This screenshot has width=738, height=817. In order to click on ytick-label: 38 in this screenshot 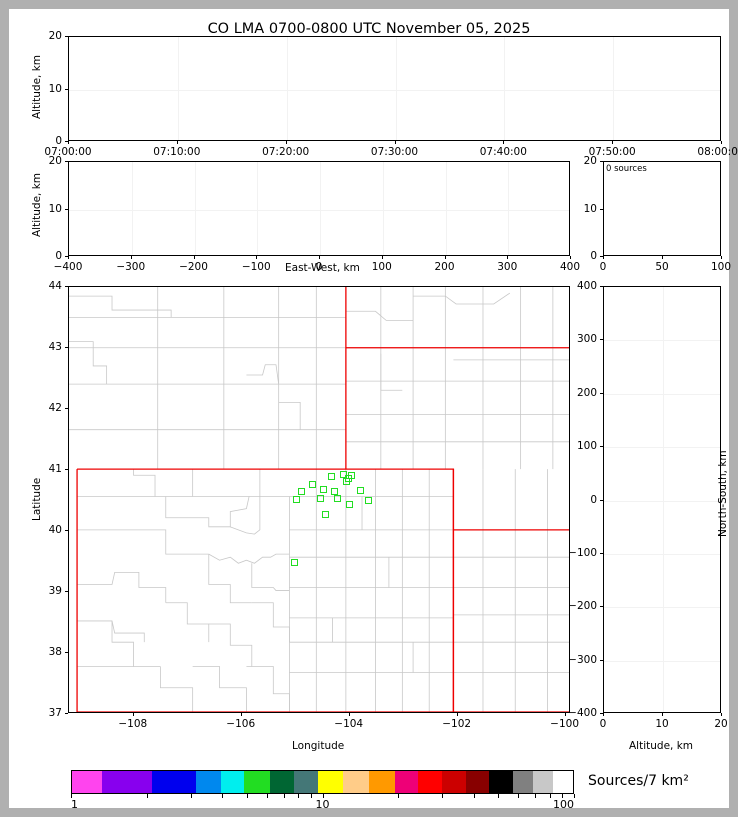, I will do `click(55, 652)`.